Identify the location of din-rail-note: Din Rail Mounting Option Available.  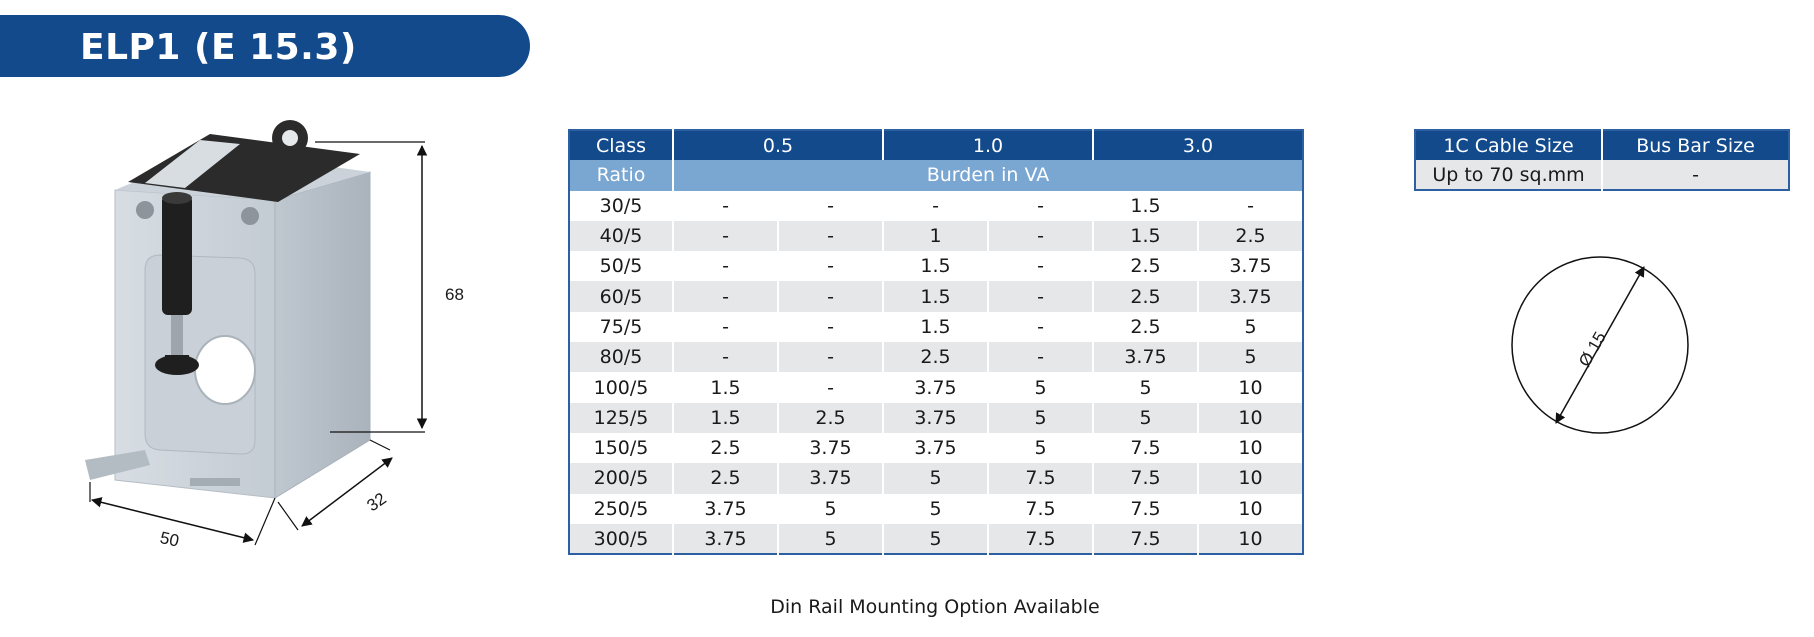
(935, 607).